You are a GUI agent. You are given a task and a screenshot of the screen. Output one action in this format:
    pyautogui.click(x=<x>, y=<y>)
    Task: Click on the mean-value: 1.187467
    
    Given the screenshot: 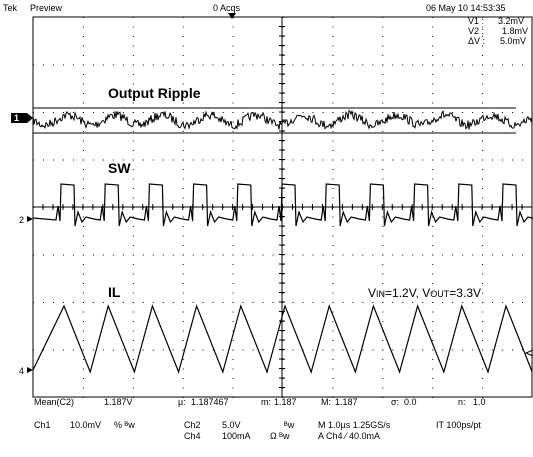 What is the action you would take?
    pyautogui.click(x=210, y=402)
    